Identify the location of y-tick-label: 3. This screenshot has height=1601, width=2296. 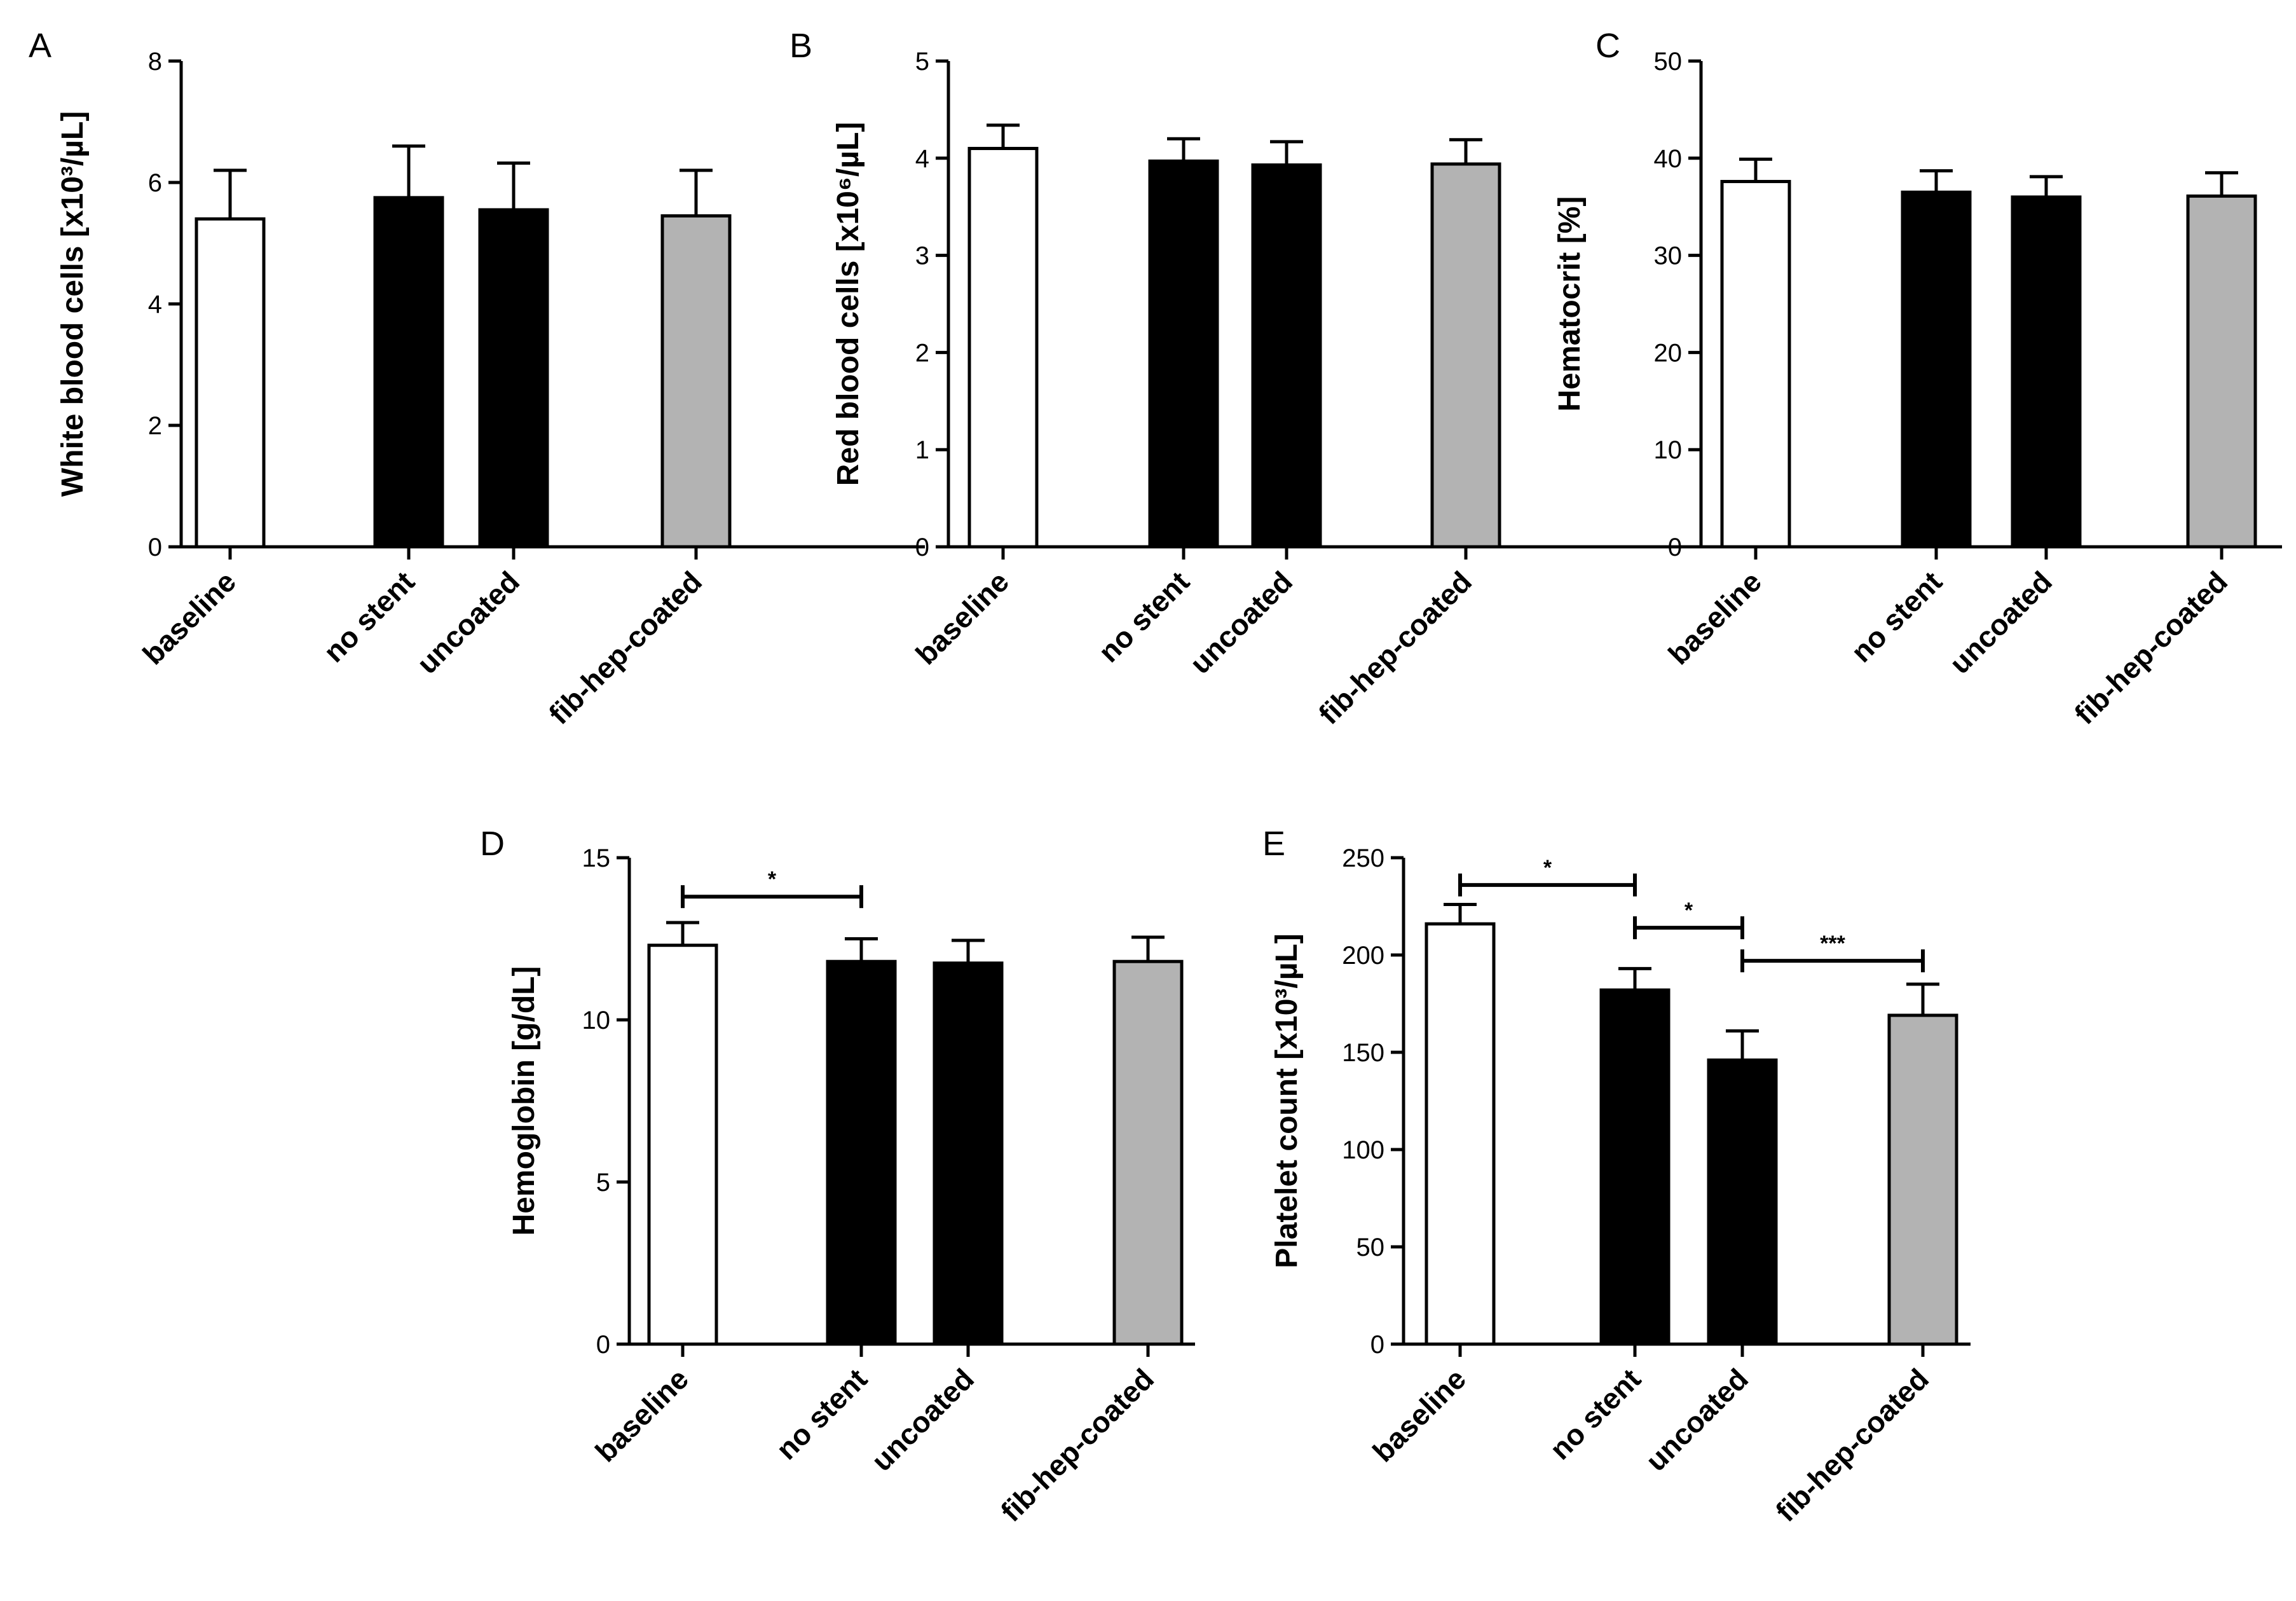
(922, 256).